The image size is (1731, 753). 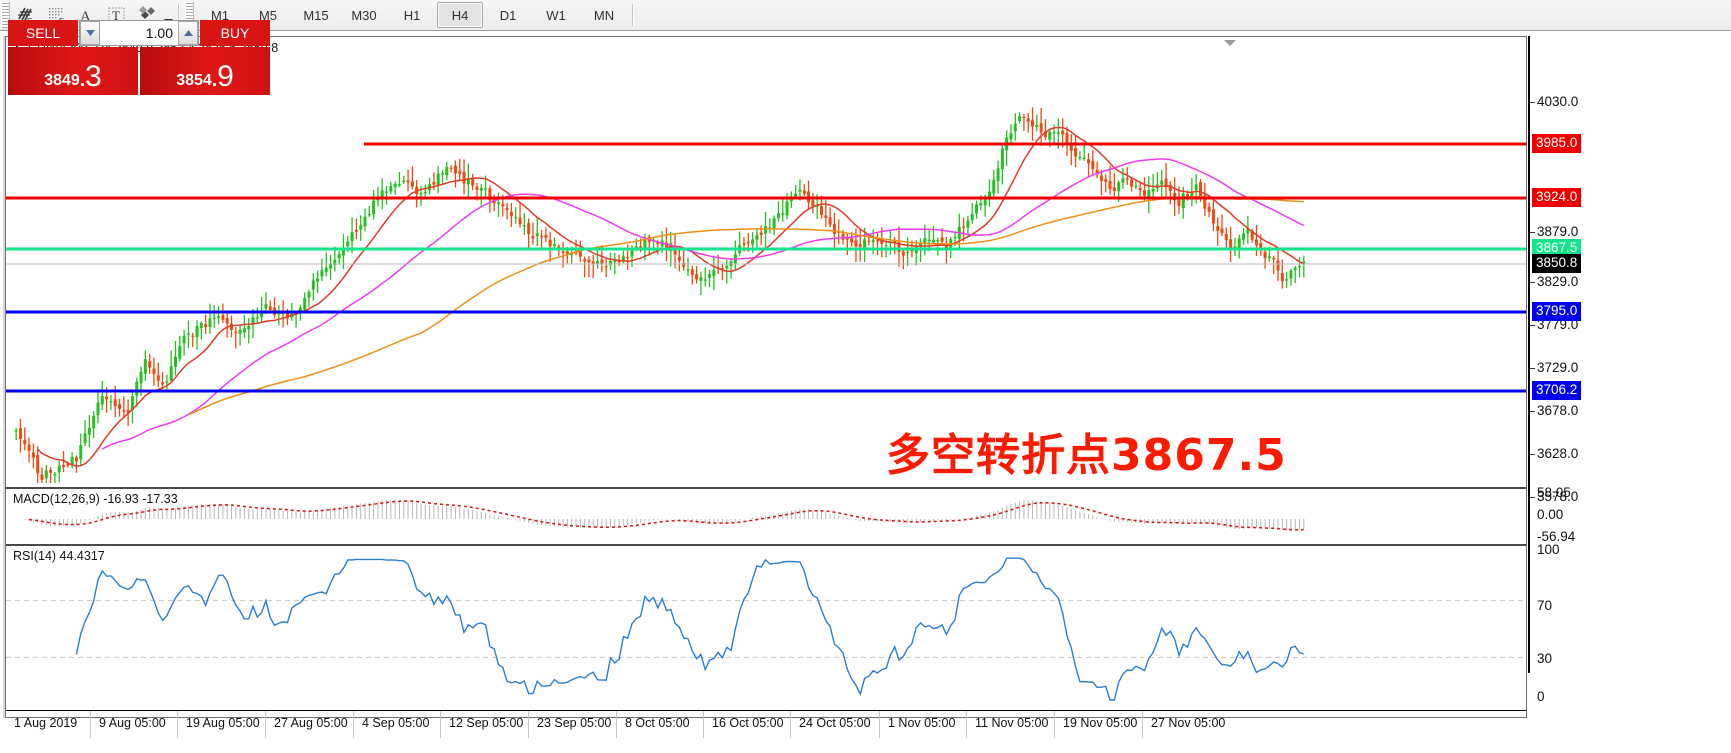 What do you see at coordinates (1100, 723) in the screenshot?
I see `time-tick-label: 19 Nov 05:00` at bounding box center [1100, 723].